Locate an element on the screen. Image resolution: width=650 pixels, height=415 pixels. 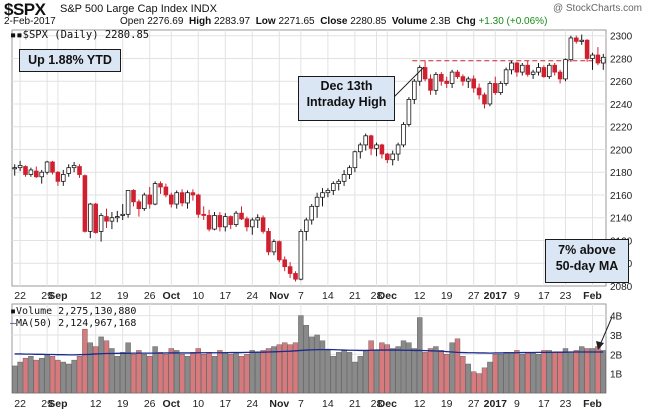
volume-tick-label: 2B is located at coordinates (616, 355).